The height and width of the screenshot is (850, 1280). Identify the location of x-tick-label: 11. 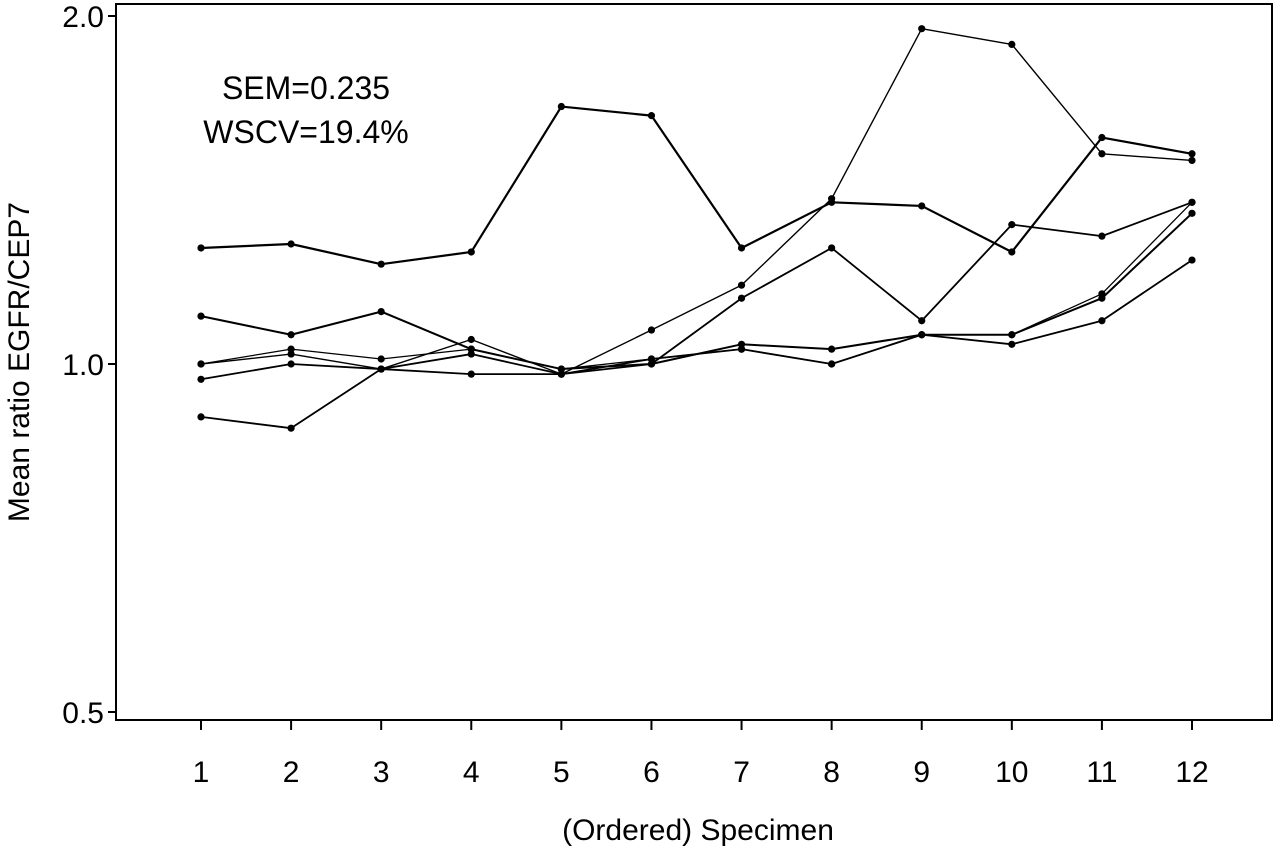
(1101, 772).